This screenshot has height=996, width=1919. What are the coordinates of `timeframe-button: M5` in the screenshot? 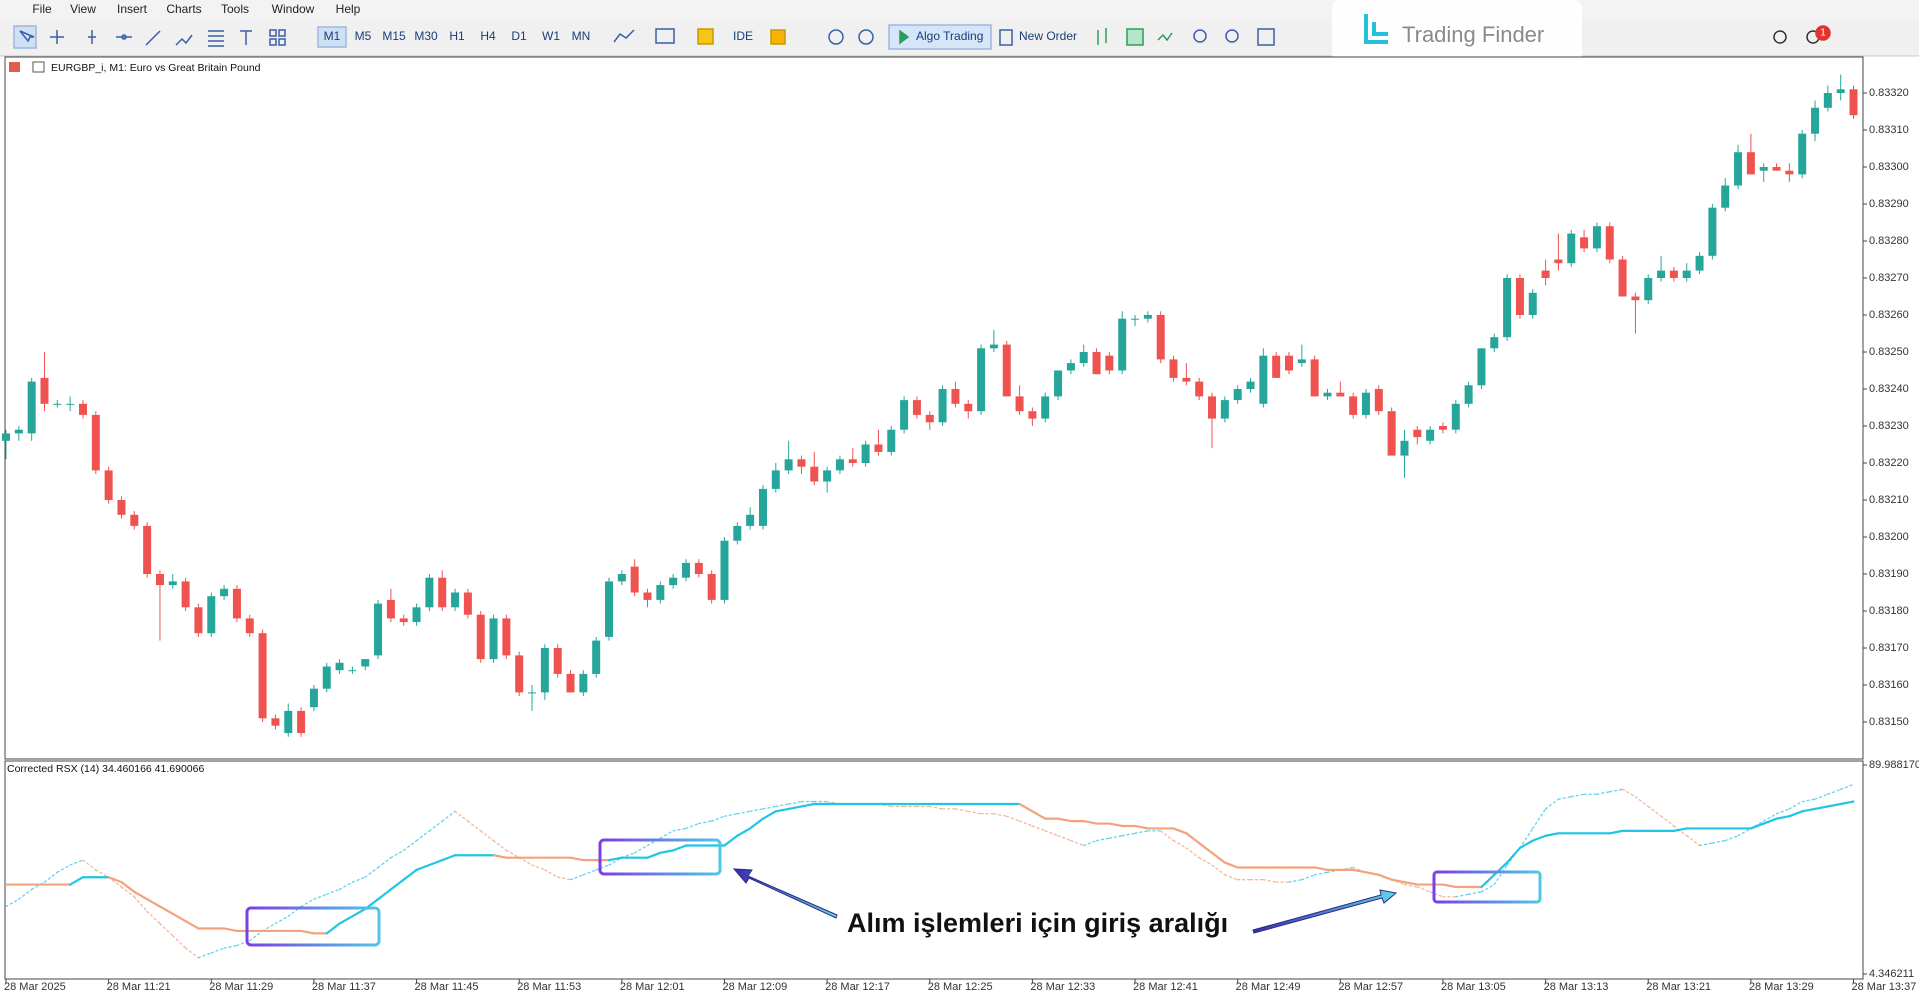 It's located at (363, 36).